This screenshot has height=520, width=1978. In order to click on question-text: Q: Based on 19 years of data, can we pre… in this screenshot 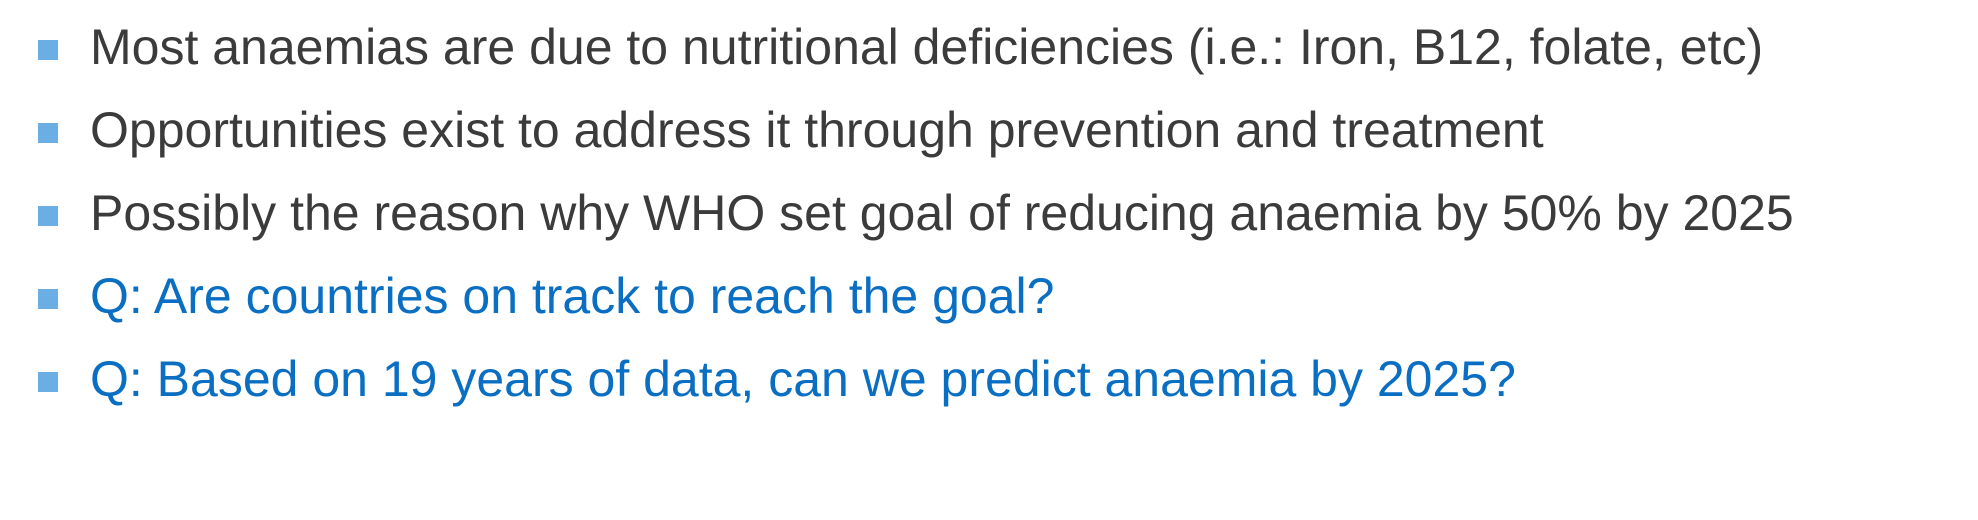, I will do `click(803, 379)`.